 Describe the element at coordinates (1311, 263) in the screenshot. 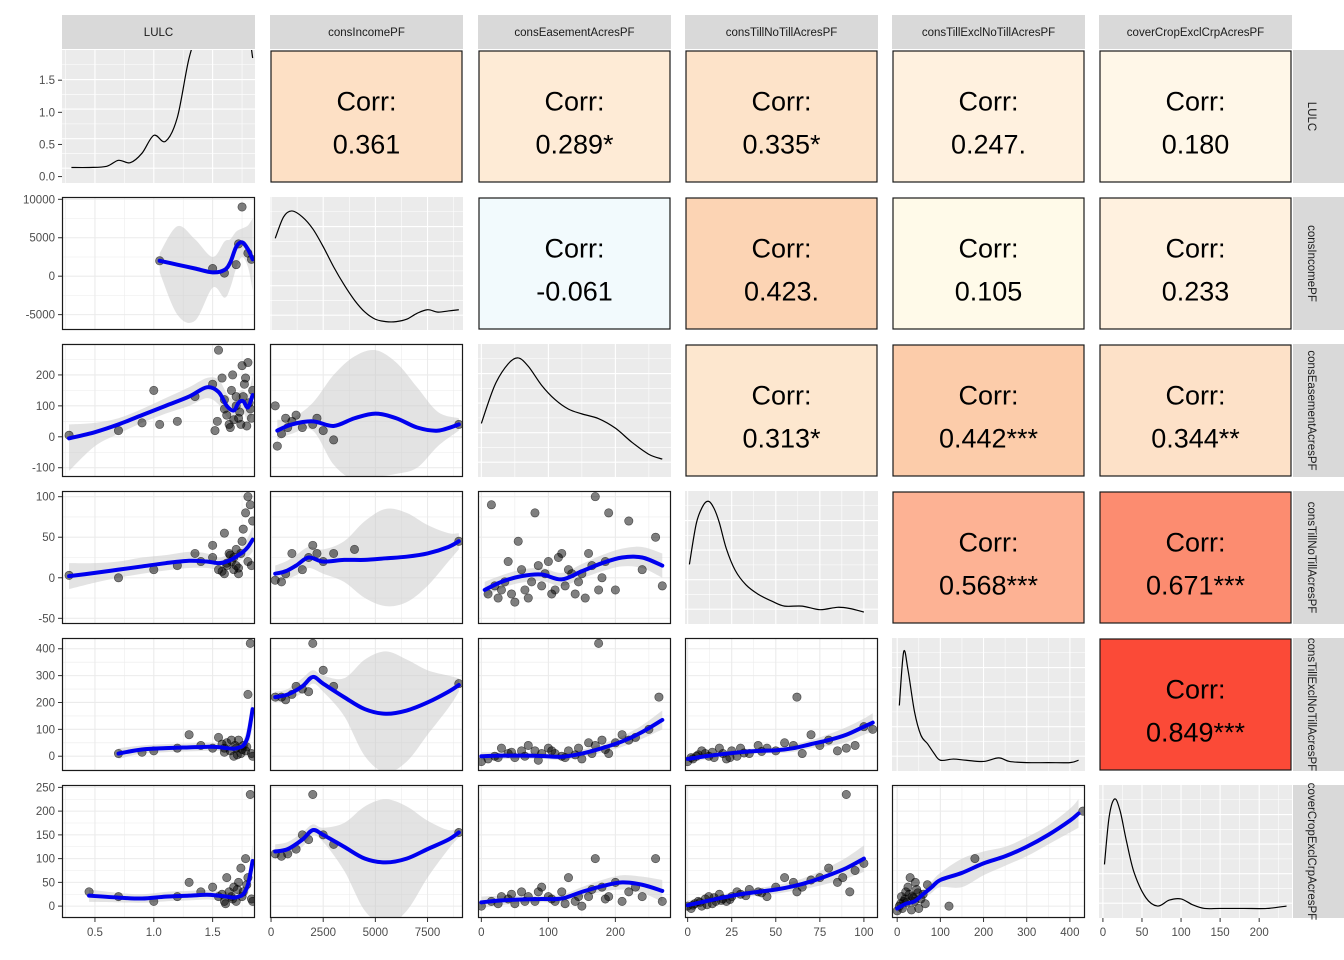

I see `strip-right-label-1: consIncomePF` at that location.